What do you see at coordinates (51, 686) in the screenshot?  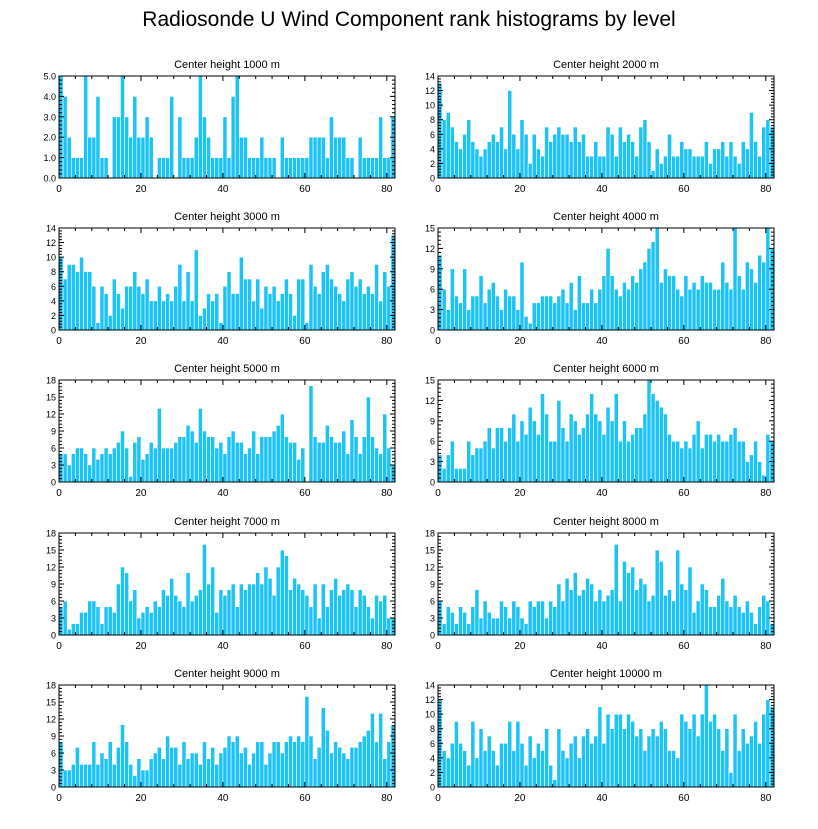 I see `y-tick-label: 18` at bounding box center [51, 686].